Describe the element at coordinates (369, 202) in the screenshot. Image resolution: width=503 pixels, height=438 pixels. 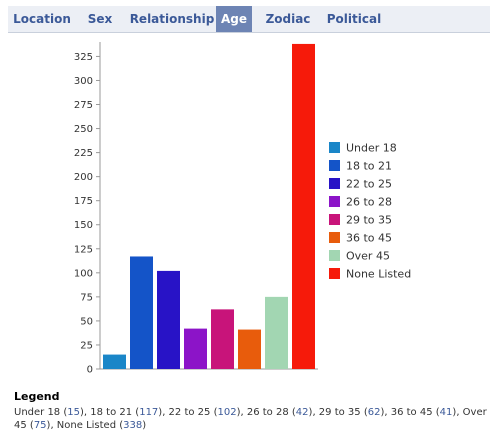
I see `legend-label: 26 to 28` at that location.